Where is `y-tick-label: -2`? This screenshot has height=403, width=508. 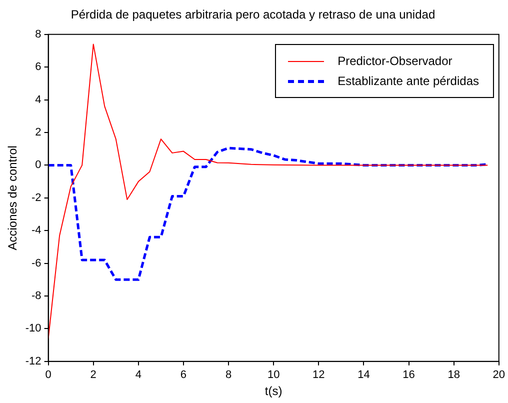
y-tick-label: -2 is located at coordinates (37, 198).